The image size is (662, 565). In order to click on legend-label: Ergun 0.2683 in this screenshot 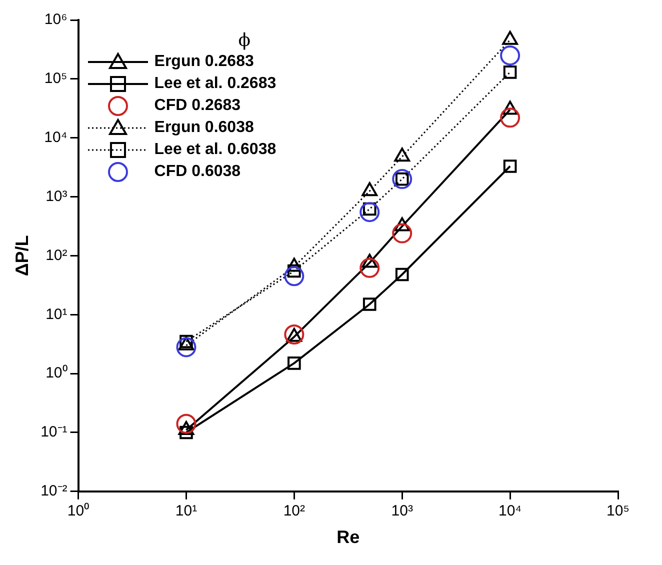, I will do `click(204, 62)`.